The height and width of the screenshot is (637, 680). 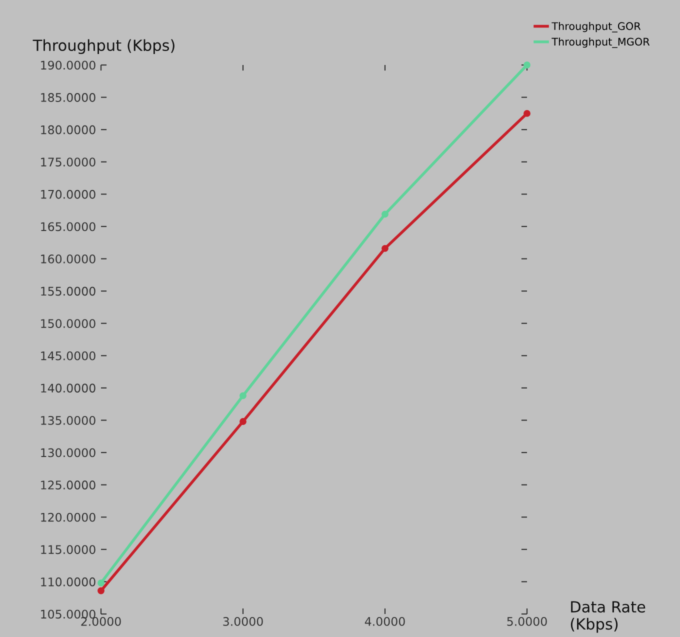 I want to click on y-tick-label: 155.0000, so click(x=68, y=291).